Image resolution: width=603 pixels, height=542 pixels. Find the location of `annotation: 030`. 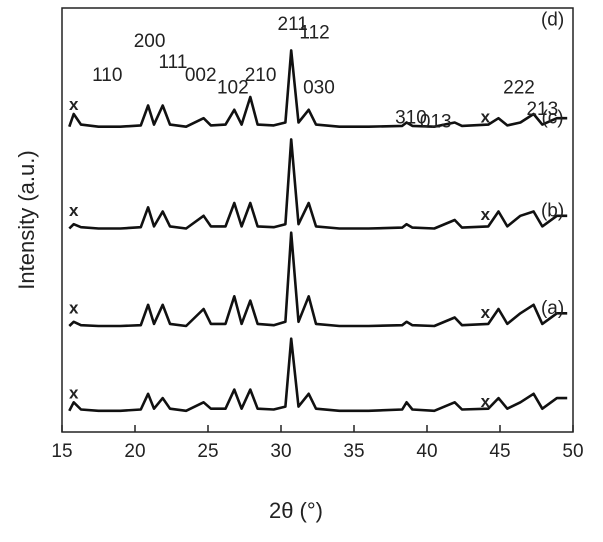

annotation: 030 is located at coordinates (319, 88).